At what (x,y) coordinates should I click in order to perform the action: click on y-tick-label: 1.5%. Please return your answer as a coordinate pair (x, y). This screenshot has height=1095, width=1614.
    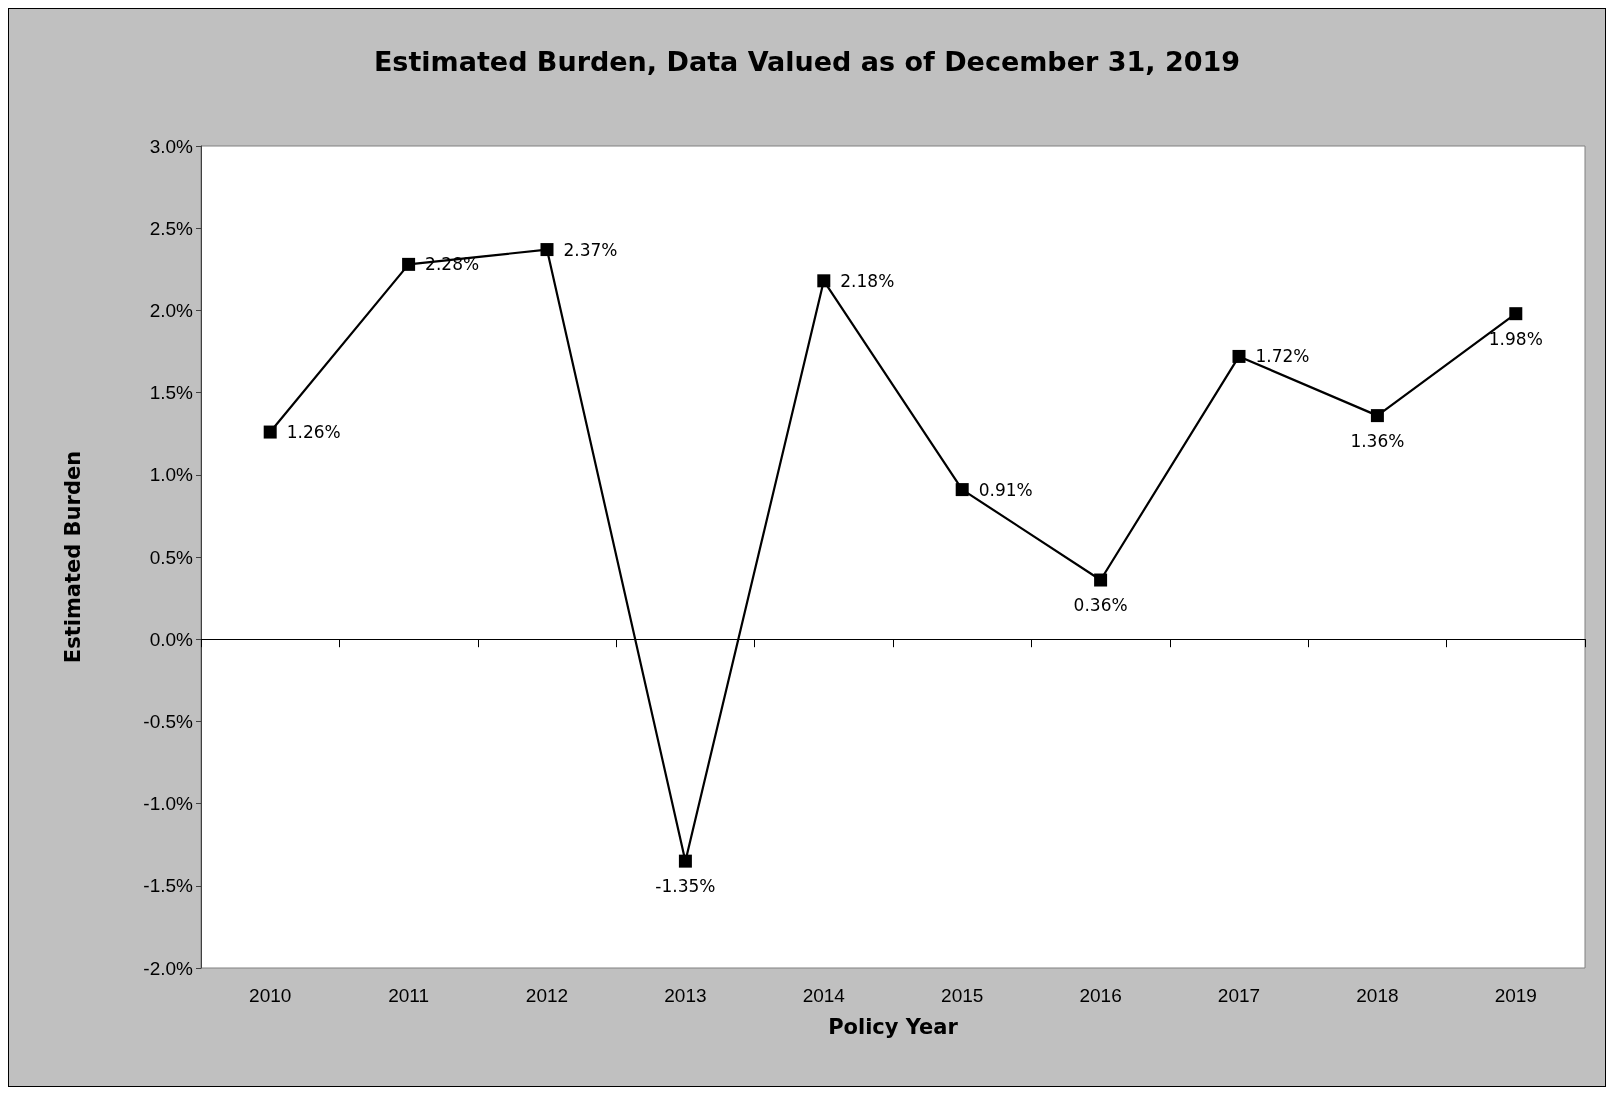
    Looking at the image, I should click on (171, 393).